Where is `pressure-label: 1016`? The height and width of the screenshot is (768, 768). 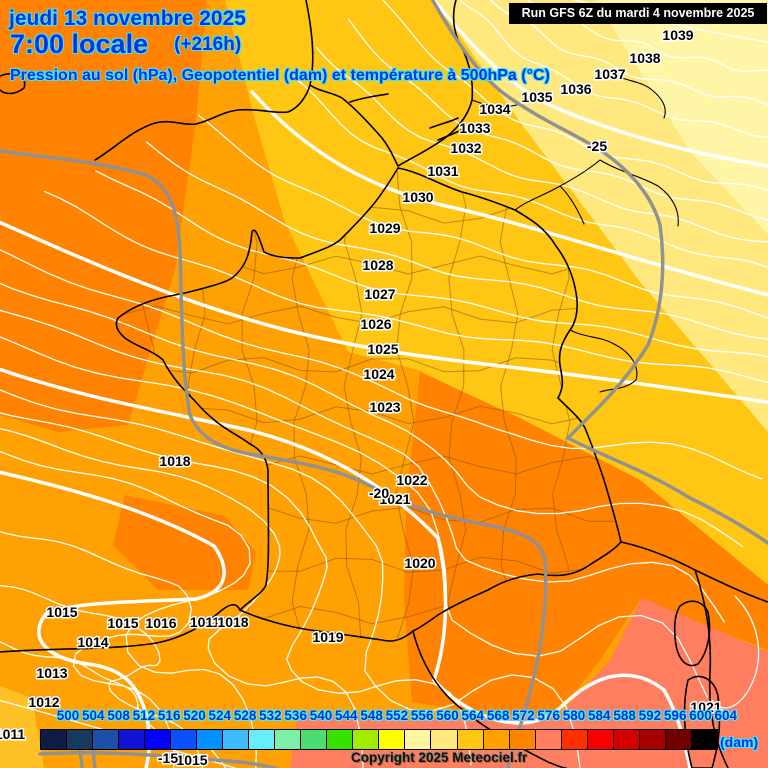 pressure-label: 1016 is located at coordinates (160, 623).